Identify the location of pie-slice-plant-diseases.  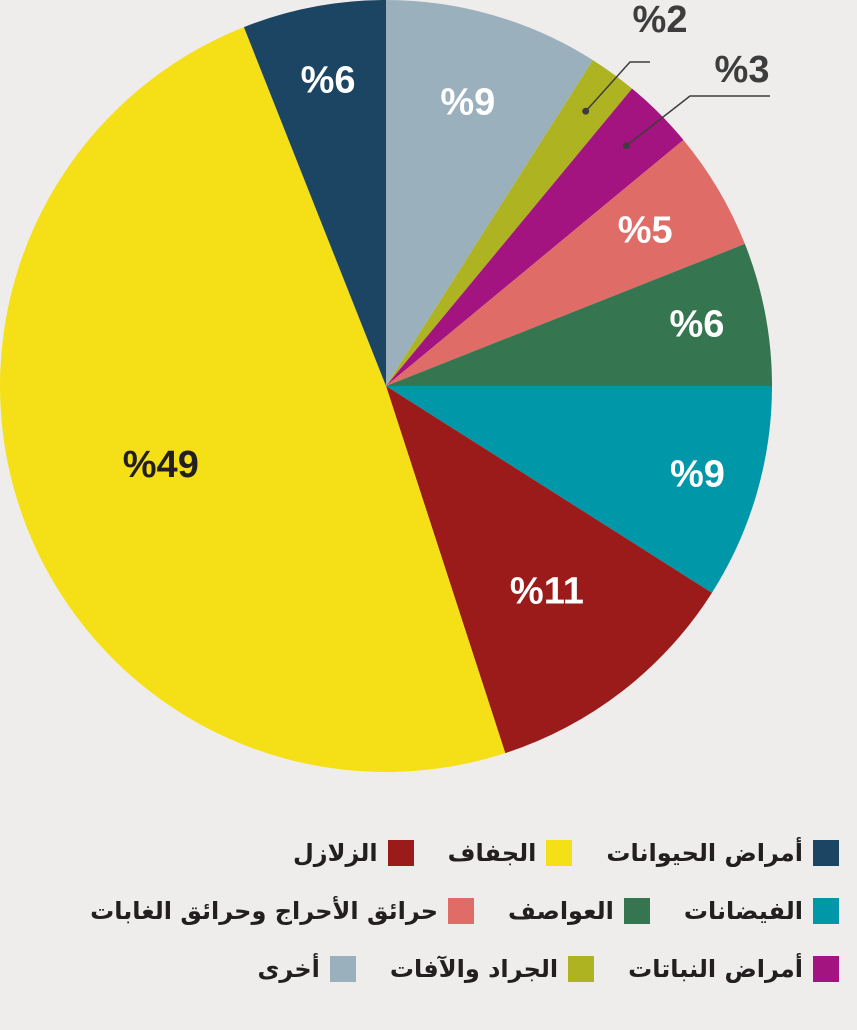
(535, 237).